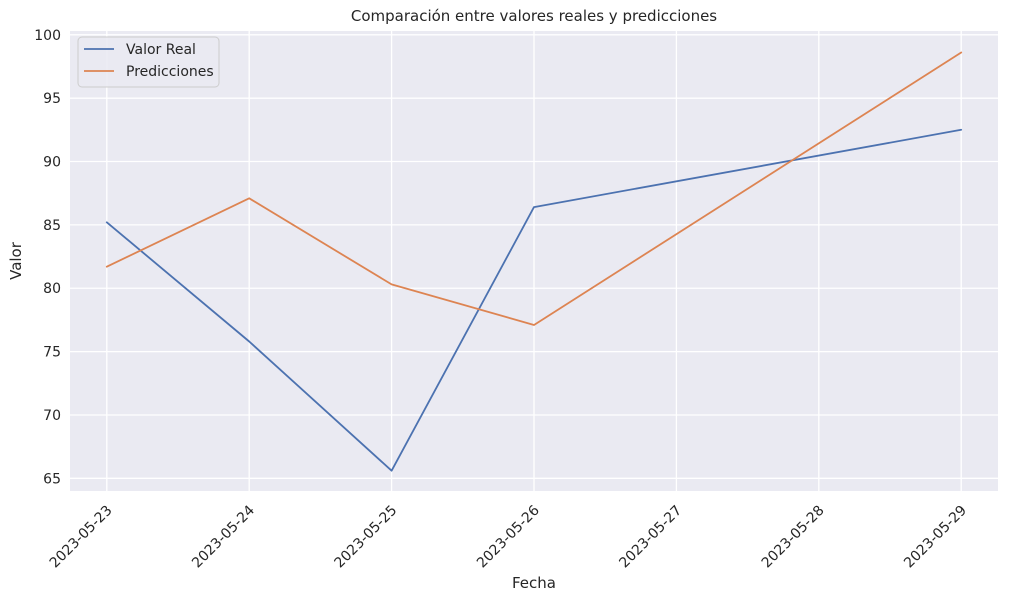  What do you see at coordinates (81, 537) in the screenshot?
I see `x-tick-label: 2023-05-23` at bounding box center [81, 537].